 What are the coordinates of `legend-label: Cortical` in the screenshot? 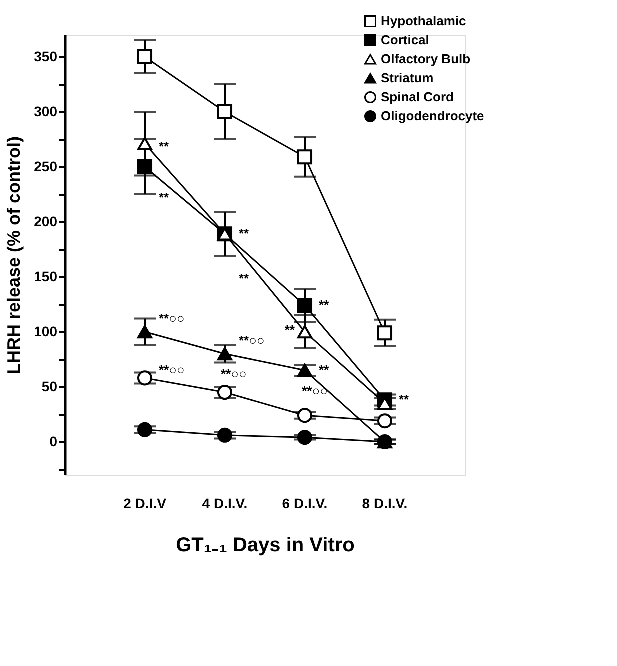 It's located at (405, 40).